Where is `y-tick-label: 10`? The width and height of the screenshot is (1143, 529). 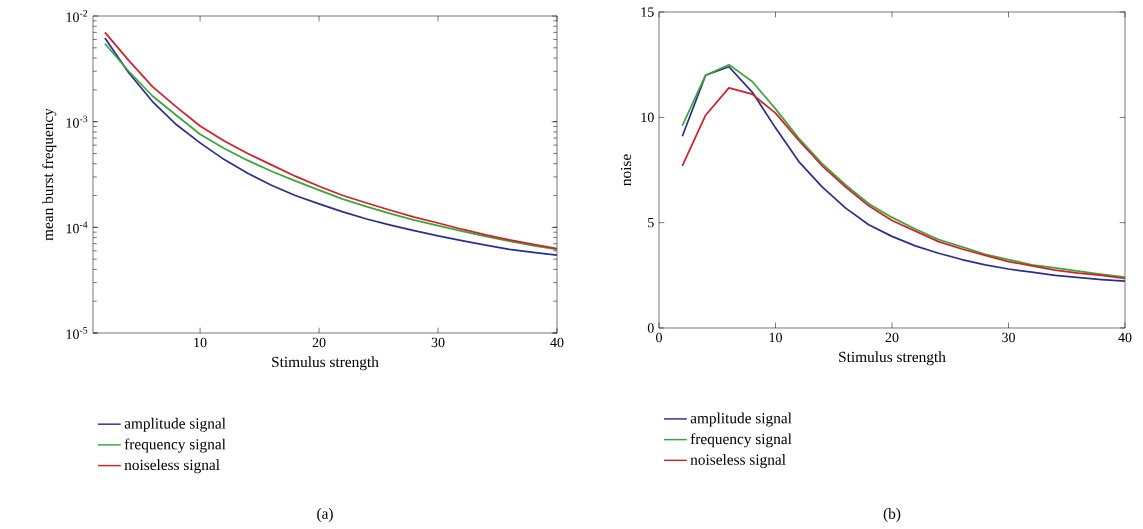 y-tick-label: 10 is located at coordinates (647, 117).